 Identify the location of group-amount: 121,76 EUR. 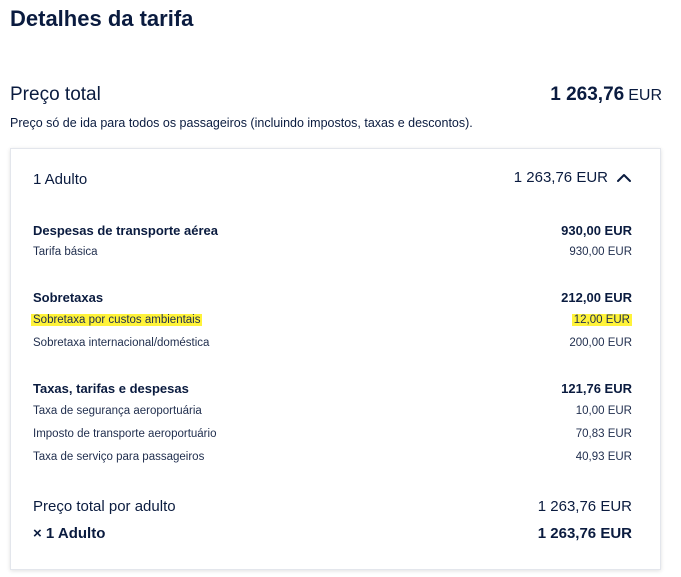
(596, 388).